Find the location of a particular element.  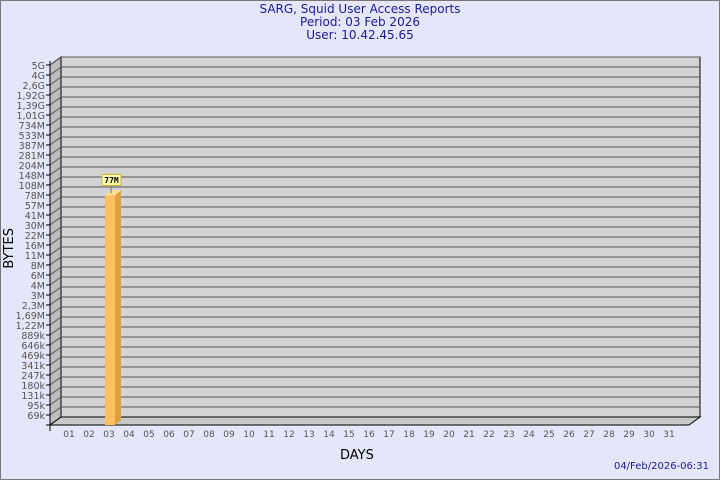

bar-front is located at coordinates (110, 310).